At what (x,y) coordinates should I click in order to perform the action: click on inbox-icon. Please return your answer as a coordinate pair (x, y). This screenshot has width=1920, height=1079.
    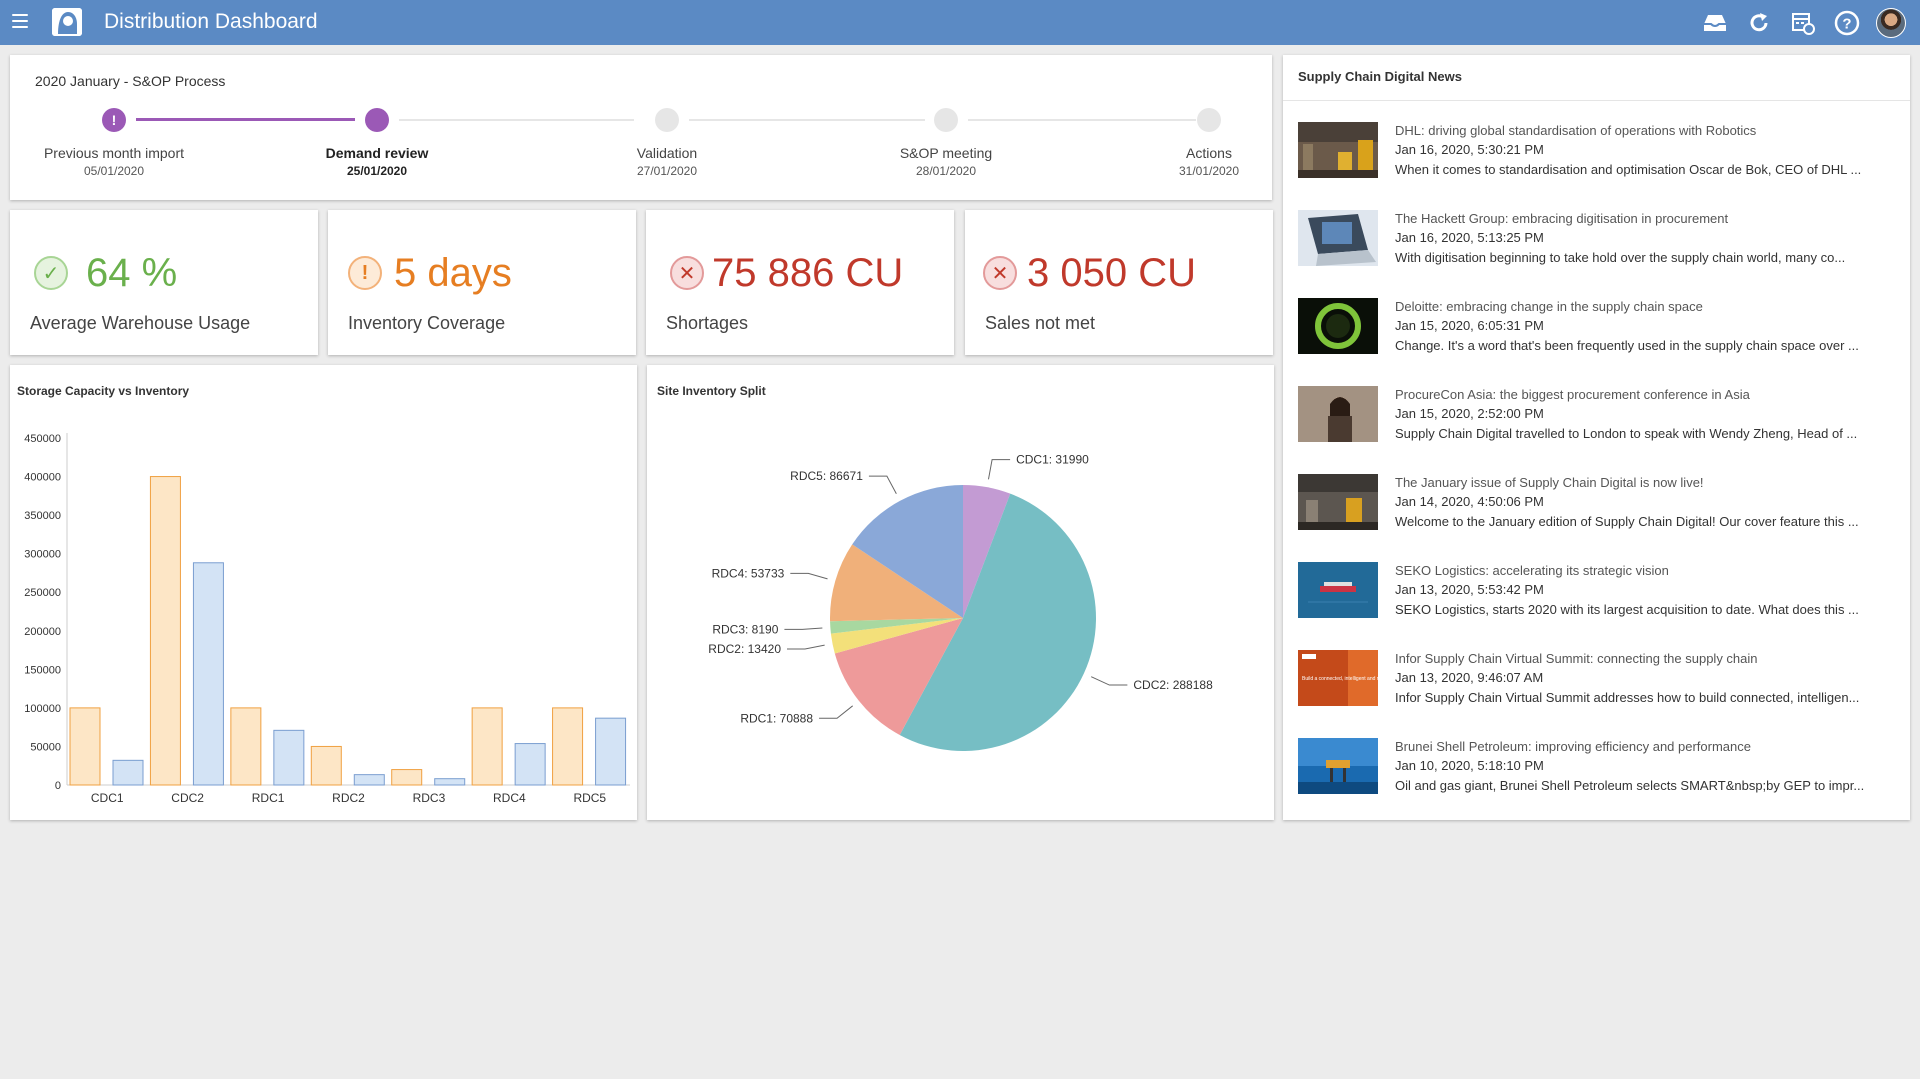
    Looking at the image, I should click on (1715, 23).